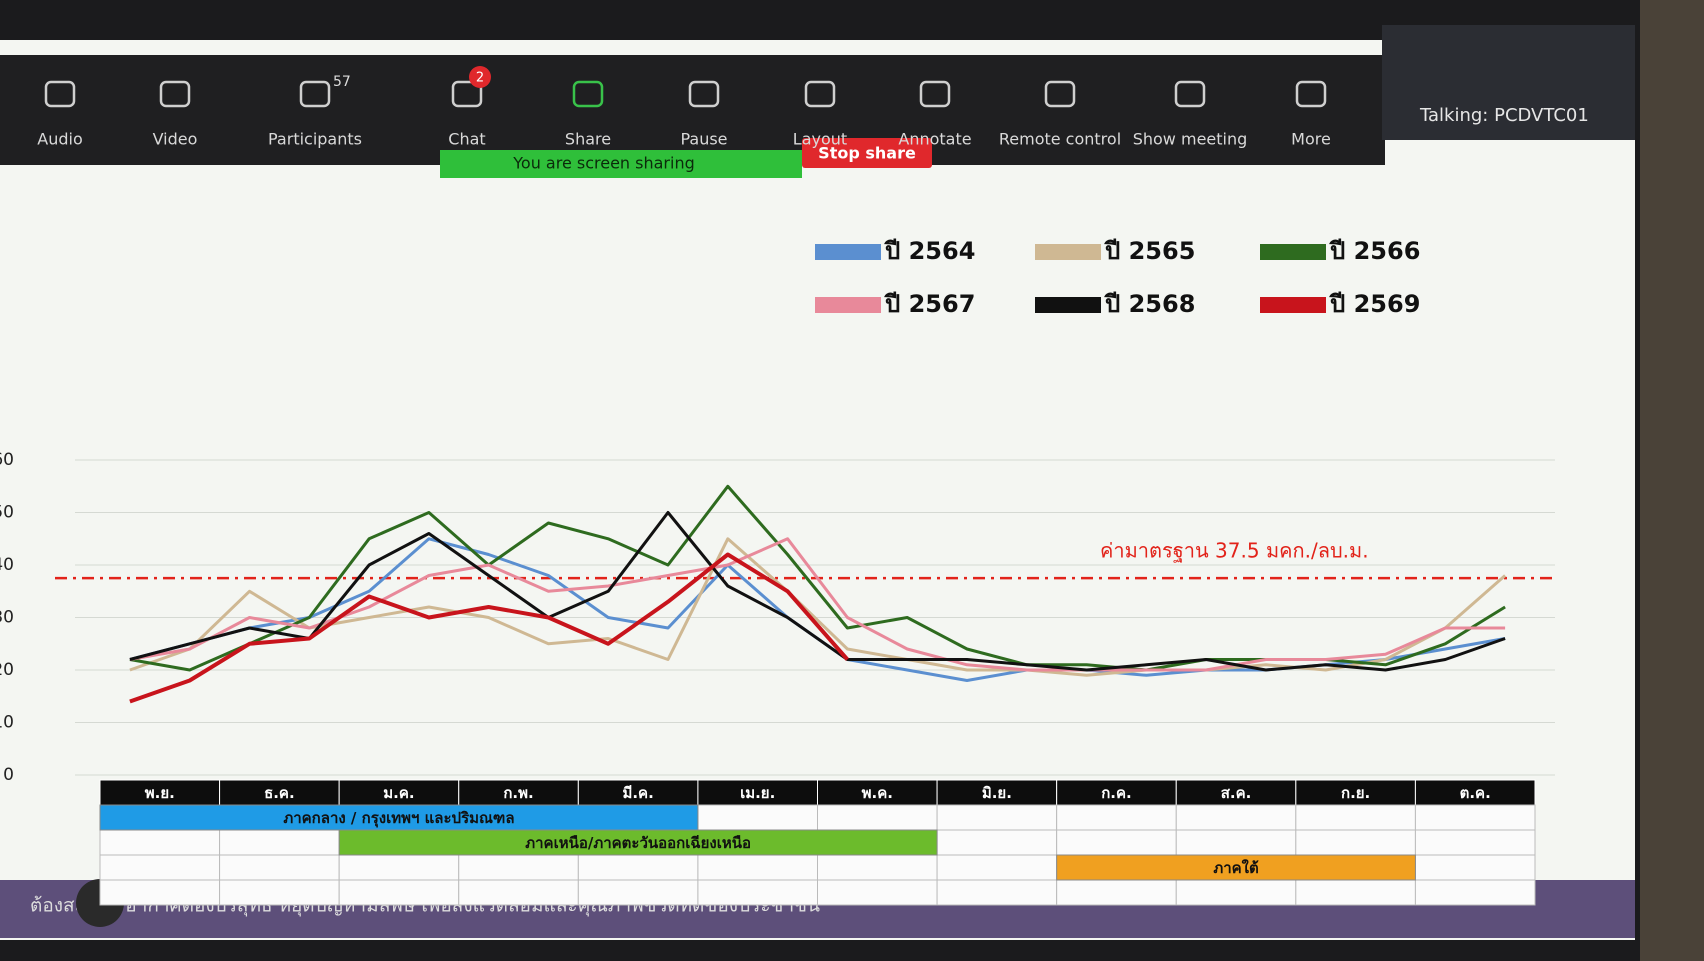 The height and width of the screenshot is (961, 1704). Describe the element at coordinates (1190, 139) in the screenshot. I see `toolbar-label: Show meeting` at that location.